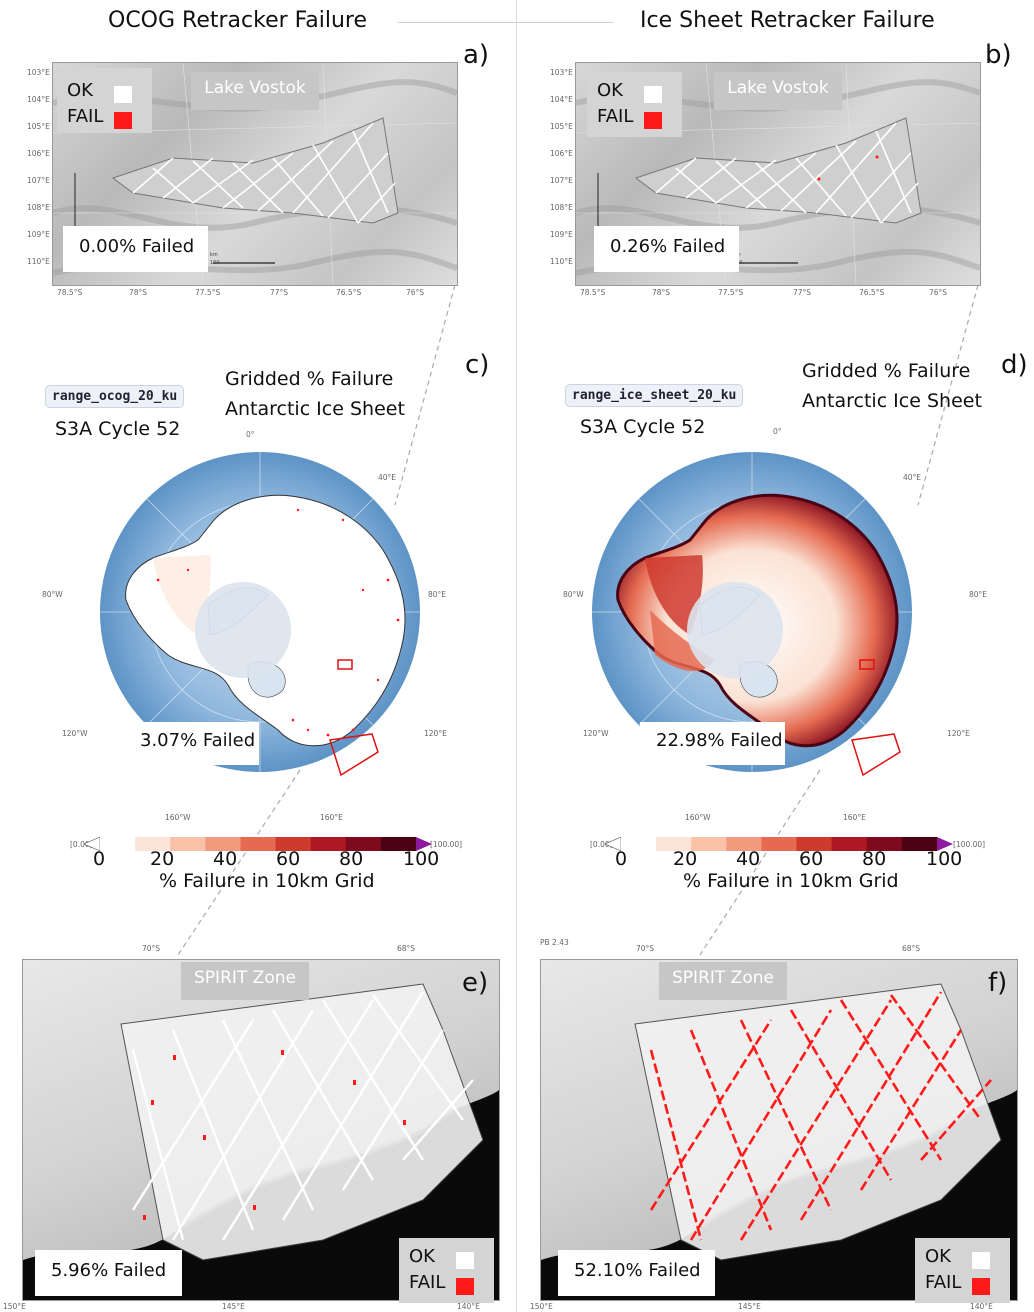 The width and height of the screenshot is (1034, 1312). Describe the element at coordinates (958, 733) in the screenshot. I see `polar-label-120e: 120°E` at that location.